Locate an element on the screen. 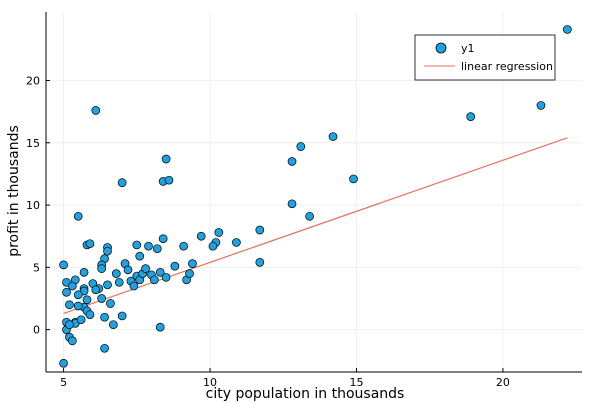 Image resolution: width=602 pixels, height=404 pixels. x-tick-label: 5 is located at coordinates (63, 382).